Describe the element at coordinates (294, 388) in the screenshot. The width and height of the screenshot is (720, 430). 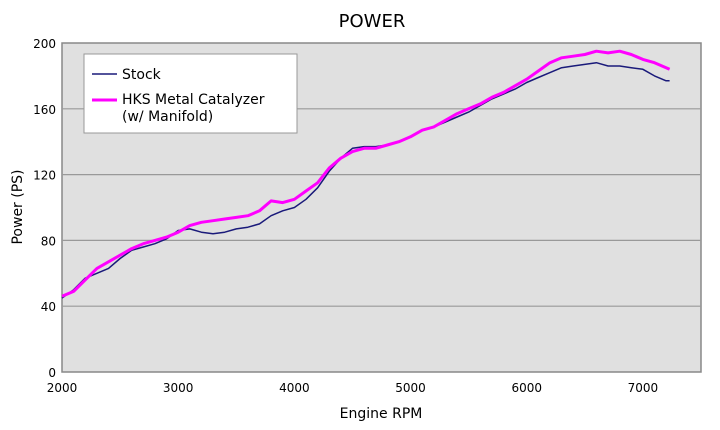
I see `x-tick-label: 4000` at that location.